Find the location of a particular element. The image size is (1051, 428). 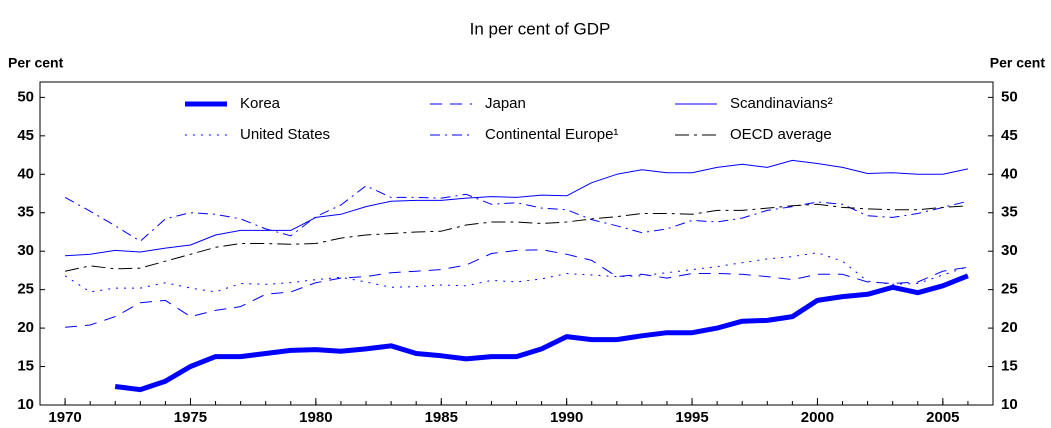

x-tick-label: 1990 is located at coordinates (566, 417).